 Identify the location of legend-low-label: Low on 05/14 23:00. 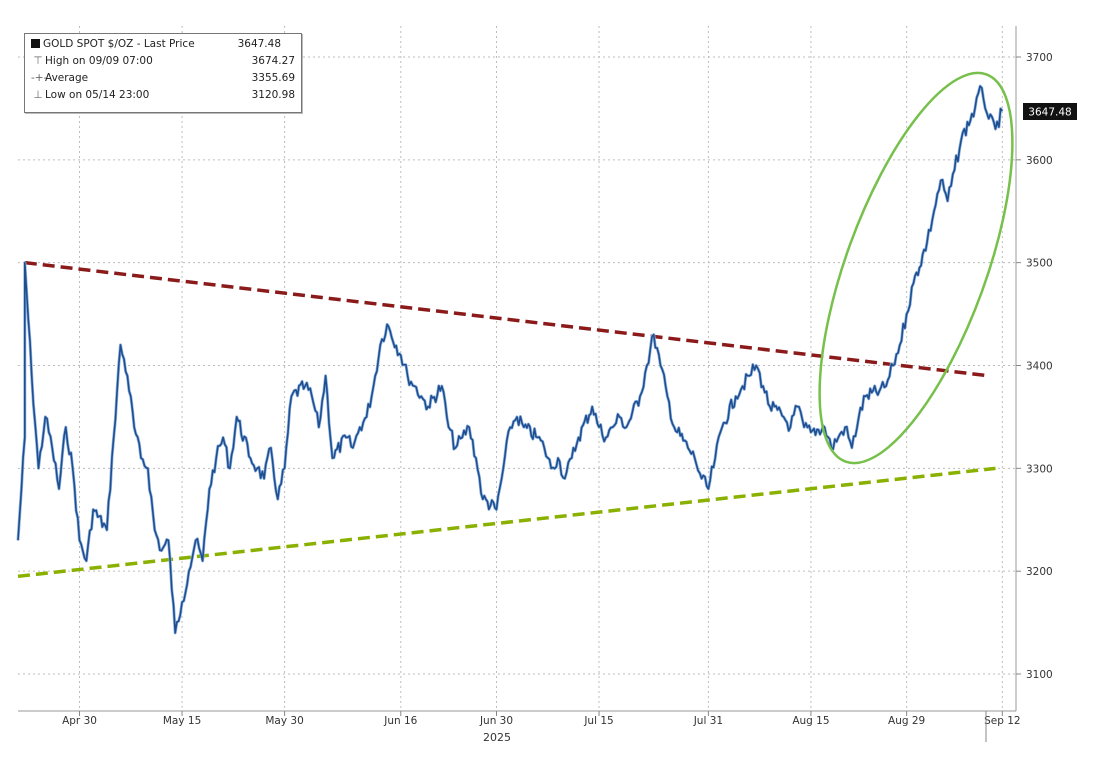
(97, 95).